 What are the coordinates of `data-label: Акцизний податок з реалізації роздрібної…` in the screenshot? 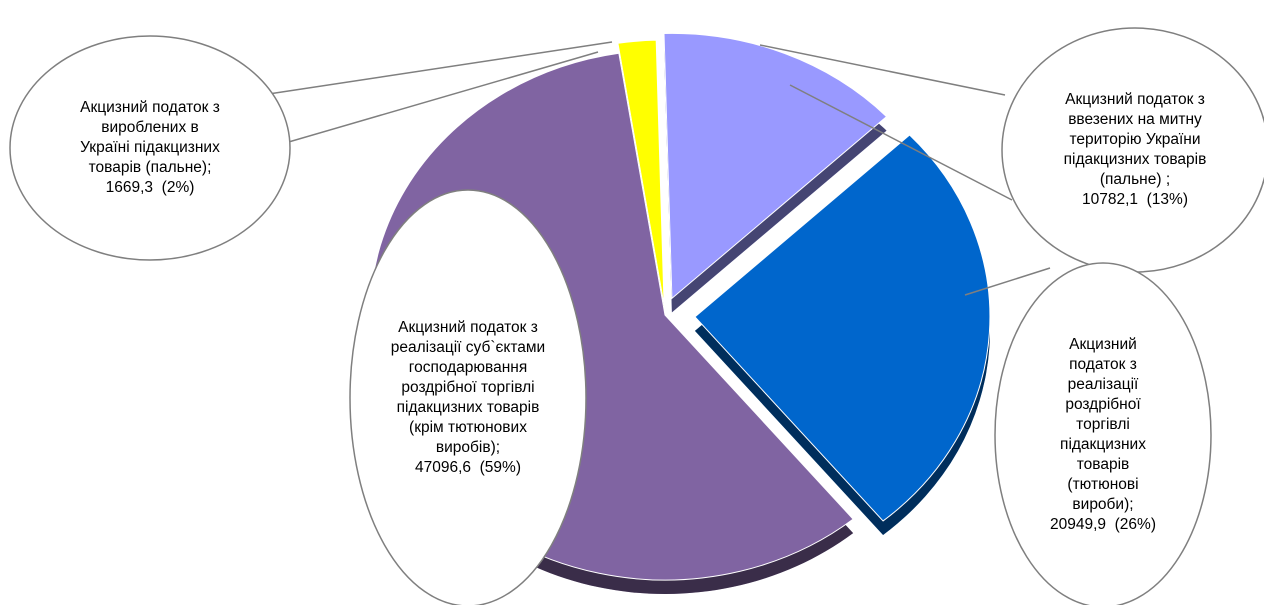 It's located at (1103, 435).